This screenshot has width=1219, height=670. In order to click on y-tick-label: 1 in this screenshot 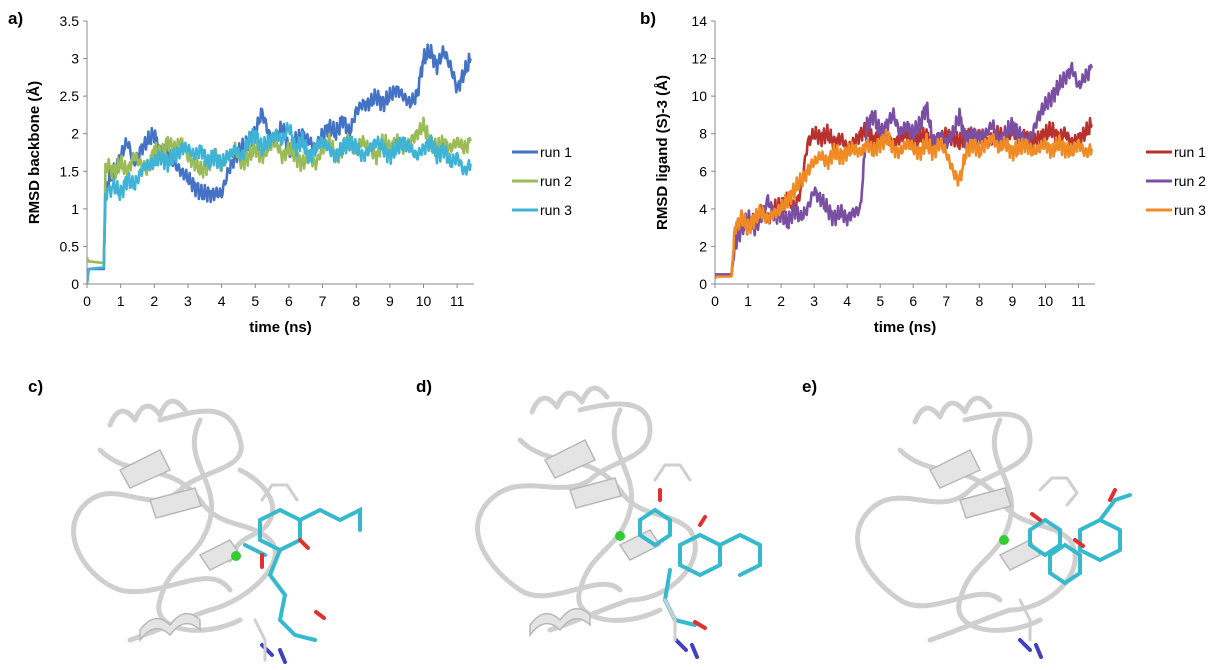, I will do `click(75, 209)`.